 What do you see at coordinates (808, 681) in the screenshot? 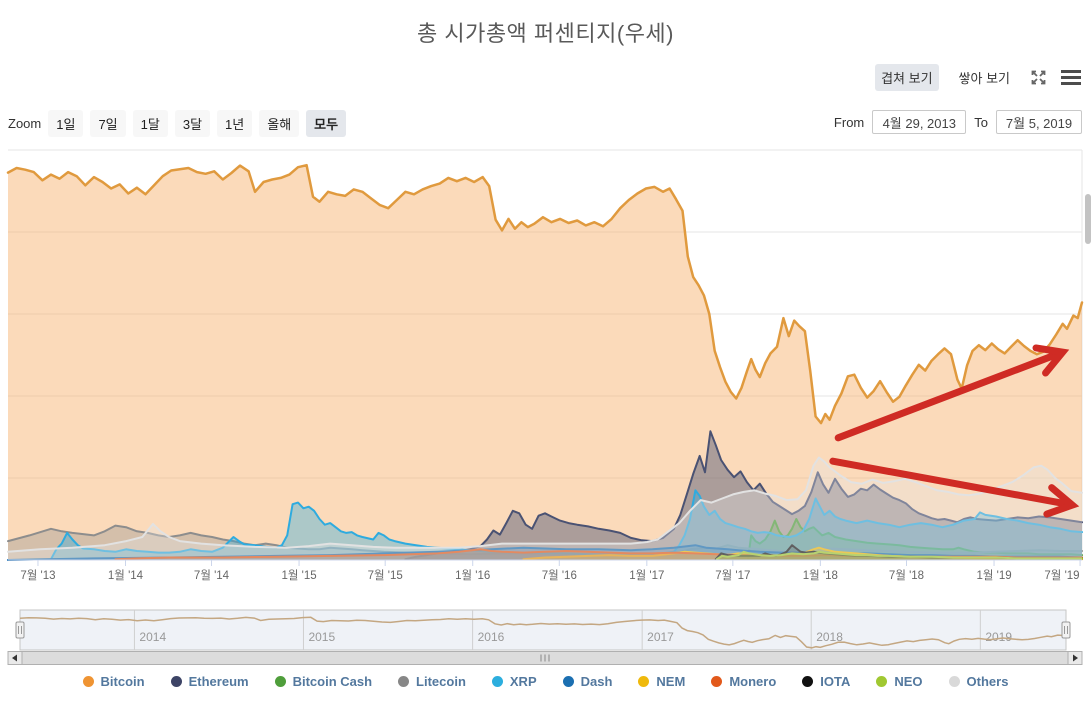
I see `iota-marker-icon` at bounding box center [808, 681].